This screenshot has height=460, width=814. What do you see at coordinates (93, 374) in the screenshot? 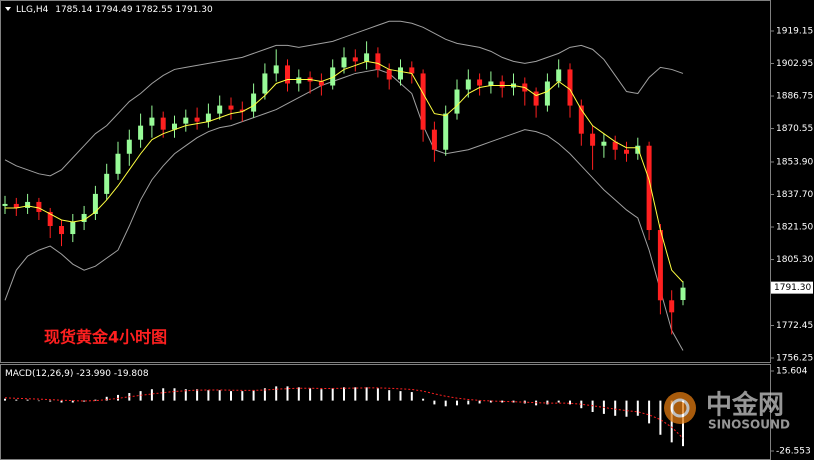
I see `macd-histogram-label: -23.990` at bounding box center [93, 374].